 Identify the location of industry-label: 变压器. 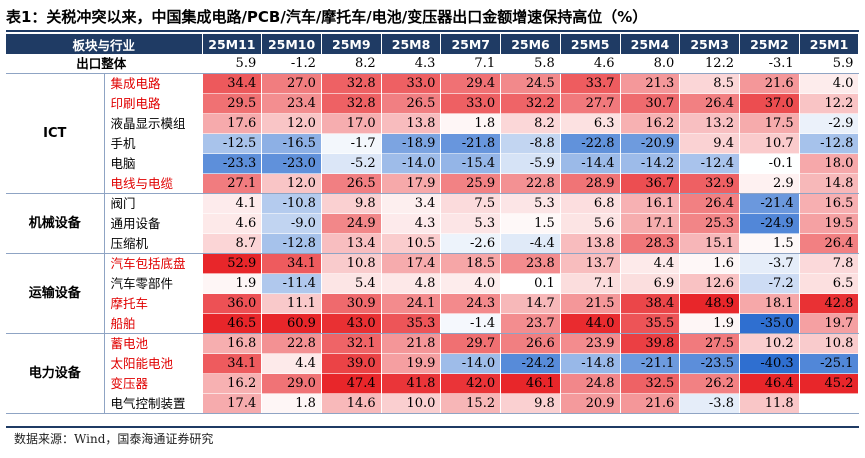
(153, 383).